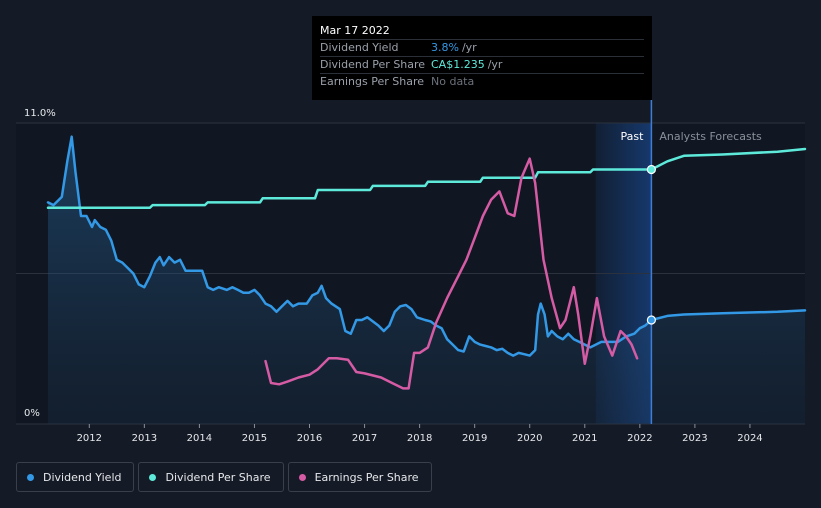 The height and width of the screenshot is (508, 821). I want to click on tooltip-value: No data, so click(453, 81).